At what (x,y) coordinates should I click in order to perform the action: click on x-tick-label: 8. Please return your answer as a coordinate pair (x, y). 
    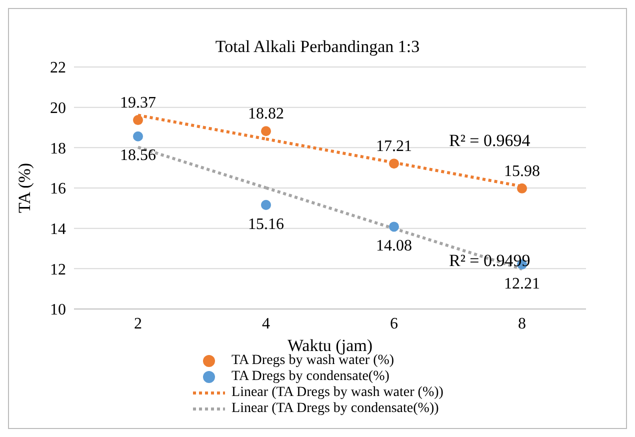
    Looking at the image, I should click on (522, 323).